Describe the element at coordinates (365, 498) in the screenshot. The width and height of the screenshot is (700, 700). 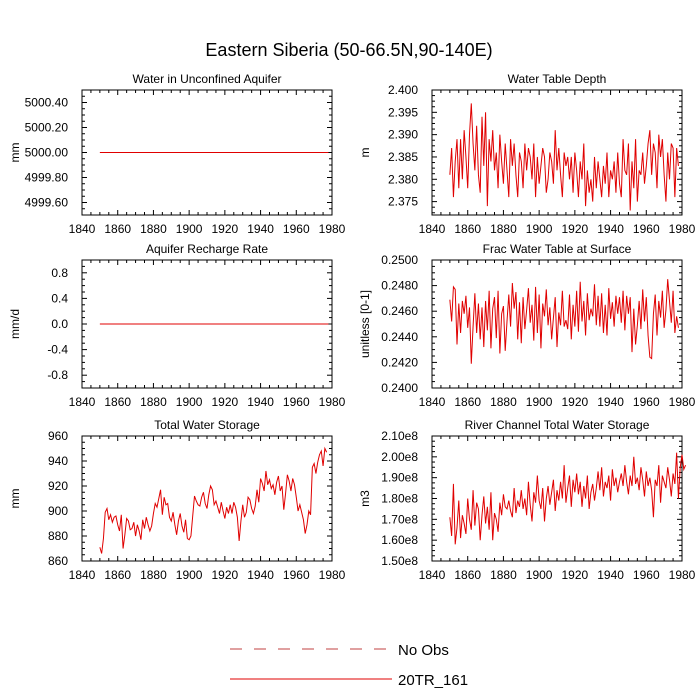
I see `y-axis-label: m3` at that location.